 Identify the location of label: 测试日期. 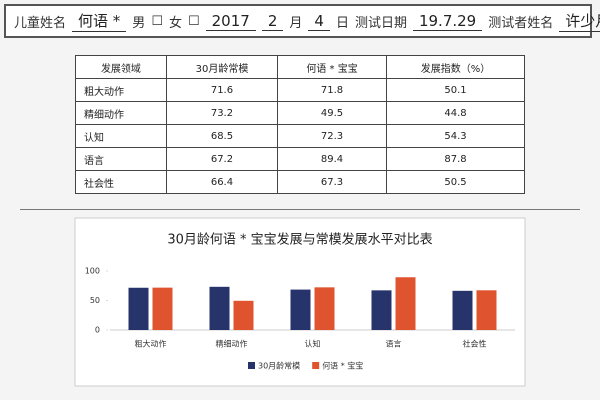
(380, 23).